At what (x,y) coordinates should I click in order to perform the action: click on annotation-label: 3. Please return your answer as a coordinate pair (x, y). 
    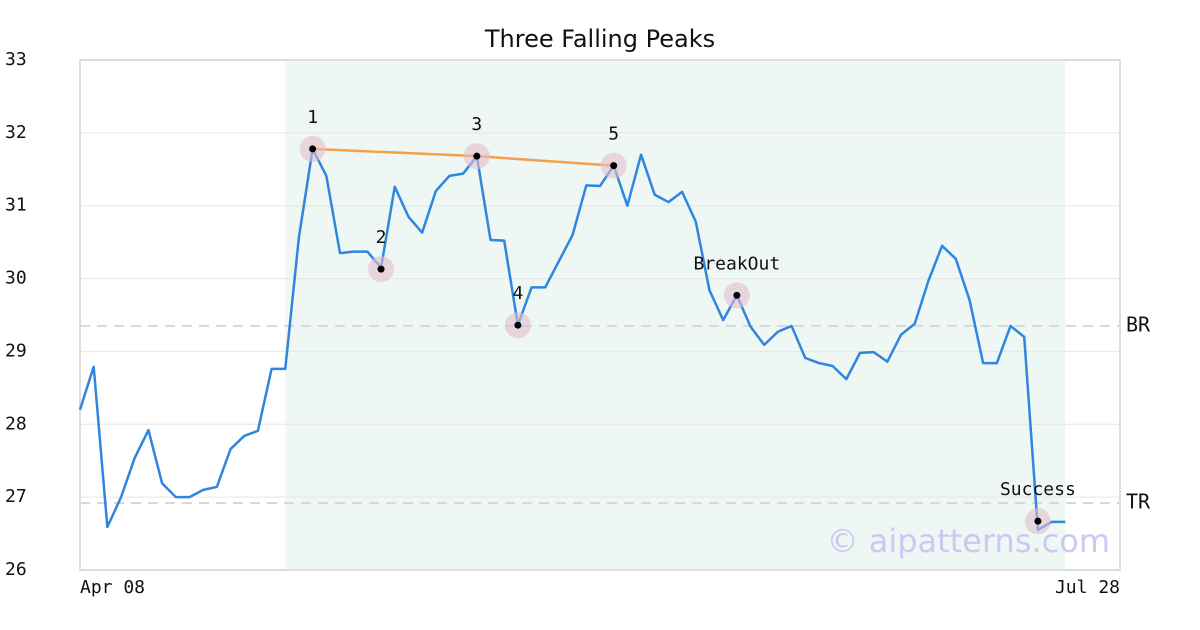
    Looking at the image, I should click on (476, 124).